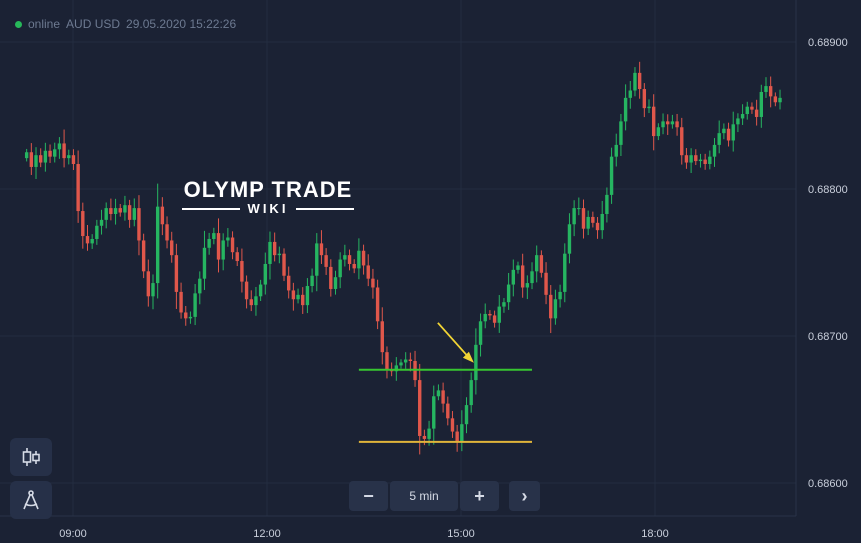 This screenshot has height=543, width=861. What do you see at coordinates (479, 496) in the screenshot?
I see `timeframe-increase-button: +` at bounding box center [479, 496].